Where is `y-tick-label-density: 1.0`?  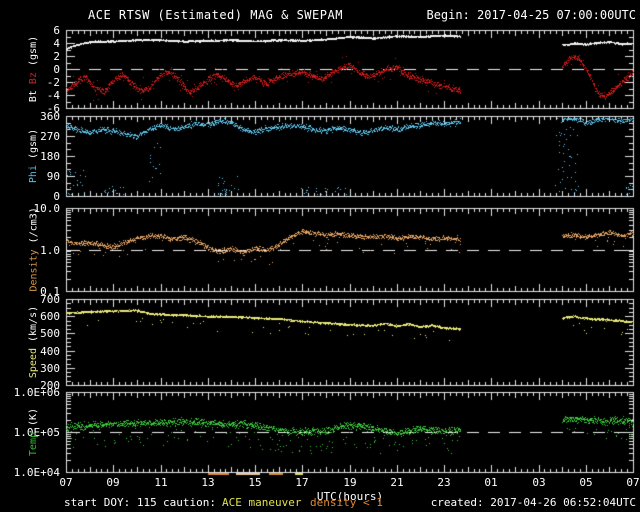 y-tick-label-density: 1.0 is located at coordinates (50, 250).